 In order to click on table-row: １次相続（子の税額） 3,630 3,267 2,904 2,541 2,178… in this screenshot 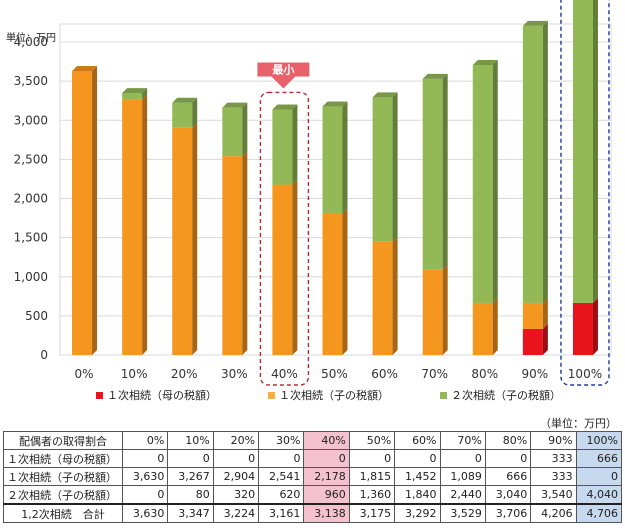, I will do `click(313, 476)`.